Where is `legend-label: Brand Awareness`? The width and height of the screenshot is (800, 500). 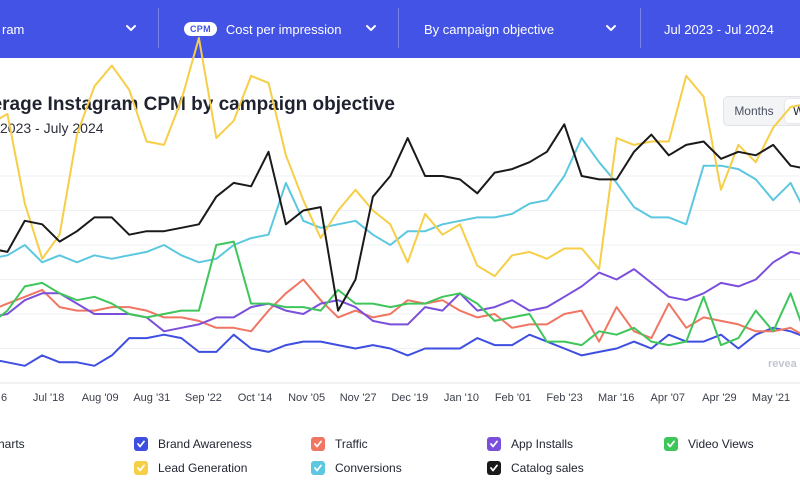 legend-label: Brand Awareness is located at coordinates (205, 444).